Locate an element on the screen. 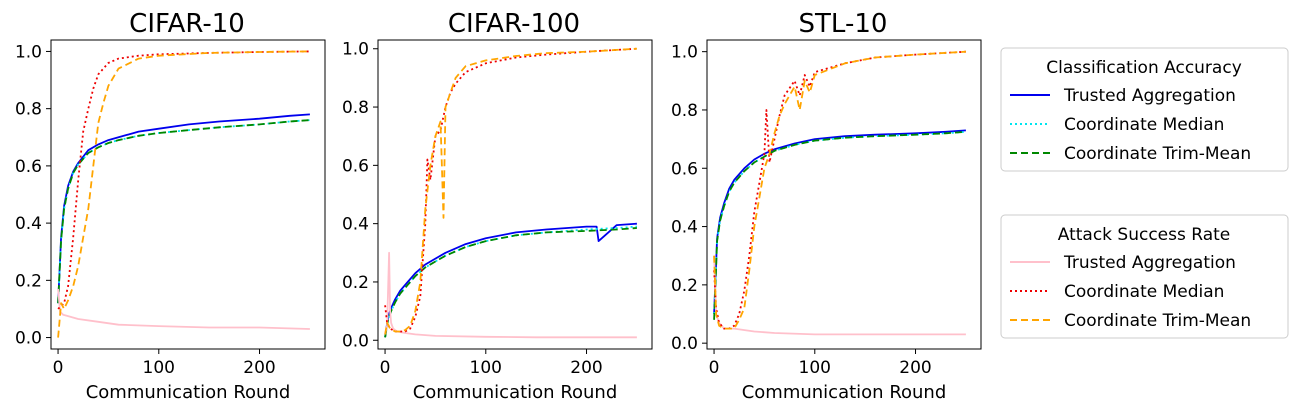 The height and width of the screenshot is (411, 1299). legend-title: Attack Success Rate is located at coordinates (1144, 235).